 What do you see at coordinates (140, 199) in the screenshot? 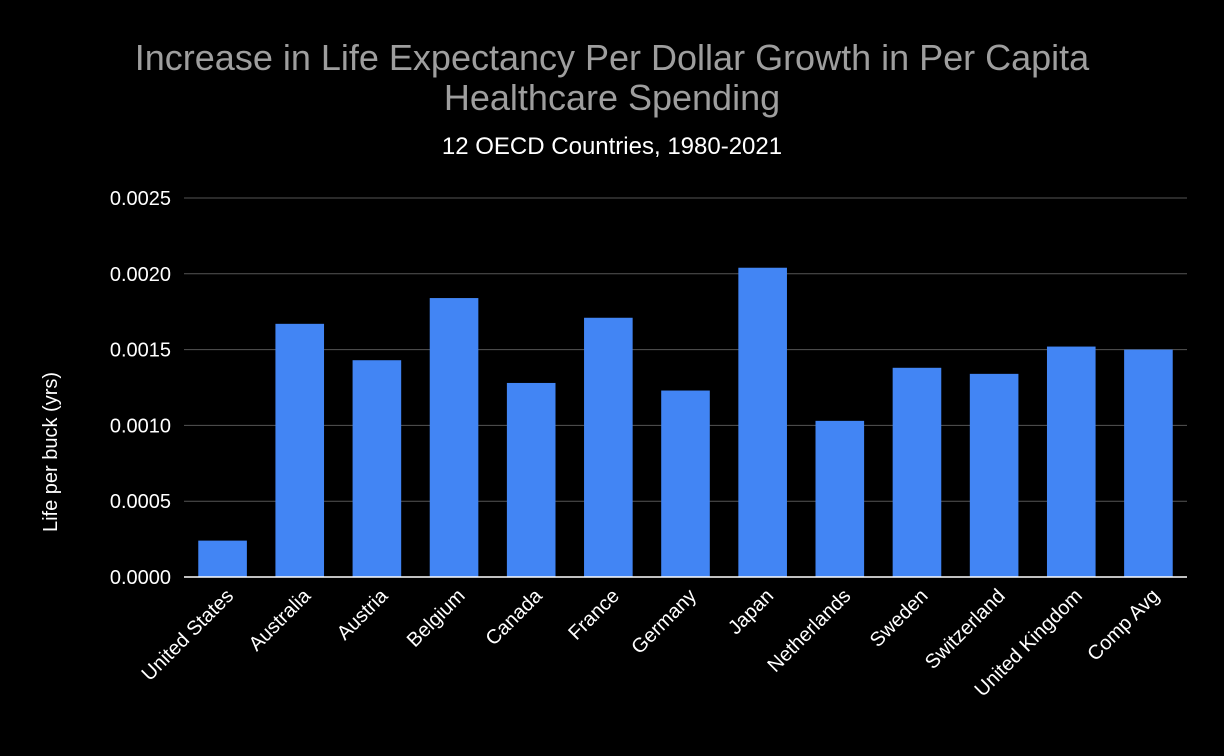
I see `y-tick-label: 0.0025` at bounding box center [140, 199].